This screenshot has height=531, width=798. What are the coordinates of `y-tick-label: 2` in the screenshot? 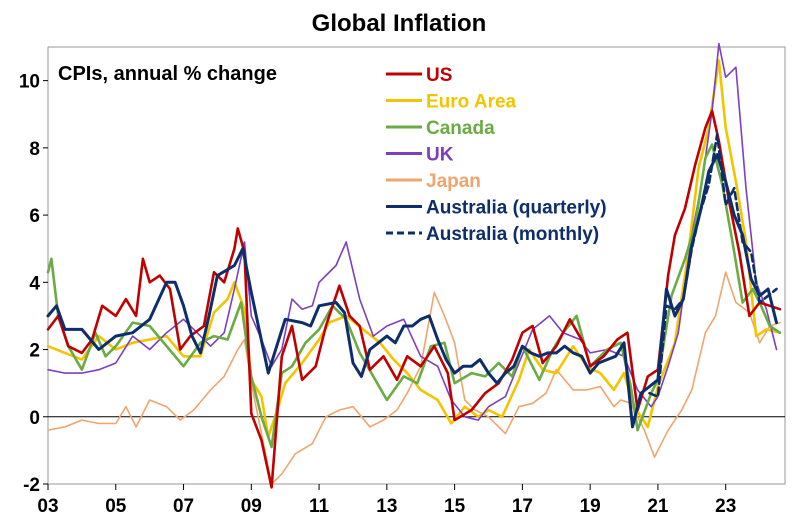 It's located at (34, 351).